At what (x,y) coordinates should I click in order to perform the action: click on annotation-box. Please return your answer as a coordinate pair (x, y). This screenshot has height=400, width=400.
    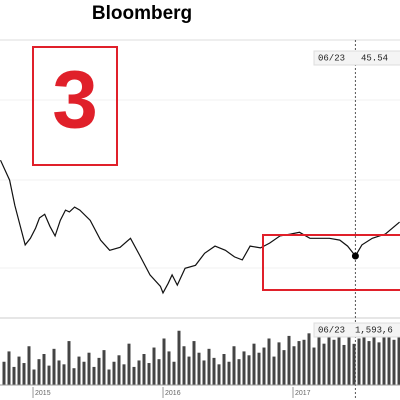
    Looking at the image, I should click on (75, 106).